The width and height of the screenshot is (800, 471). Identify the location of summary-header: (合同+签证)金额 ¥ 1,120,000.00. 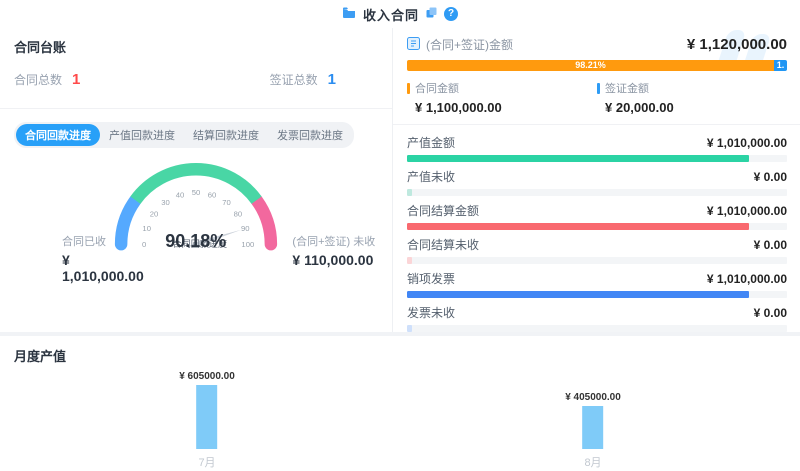
(597, 44).